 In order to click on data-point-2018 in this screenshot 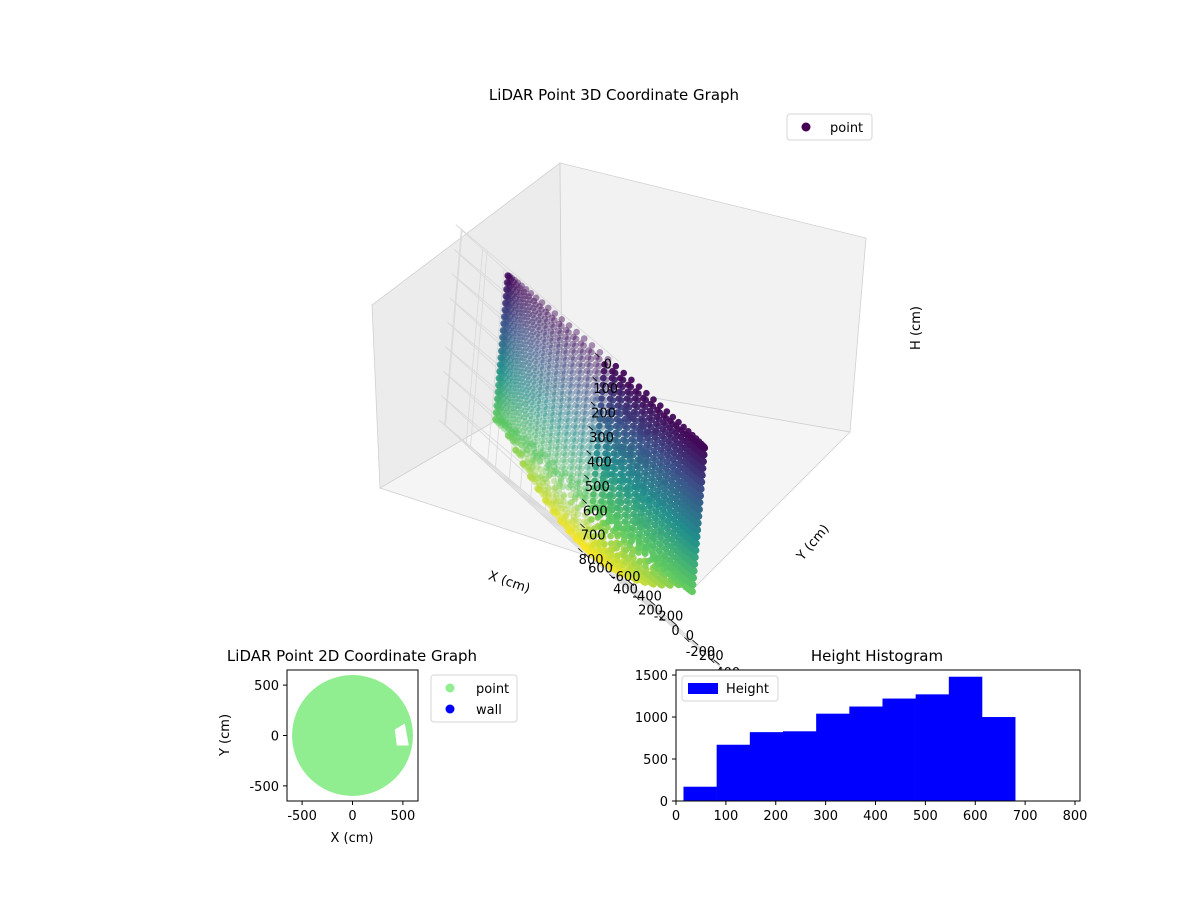, I will do `click(682, 482)`.